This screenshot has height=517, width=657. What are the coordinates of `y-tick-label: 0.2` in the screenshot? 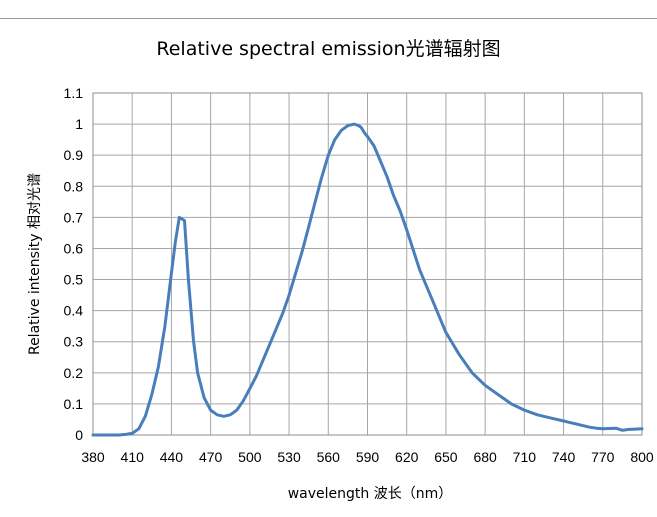 It's located at (74, 373).